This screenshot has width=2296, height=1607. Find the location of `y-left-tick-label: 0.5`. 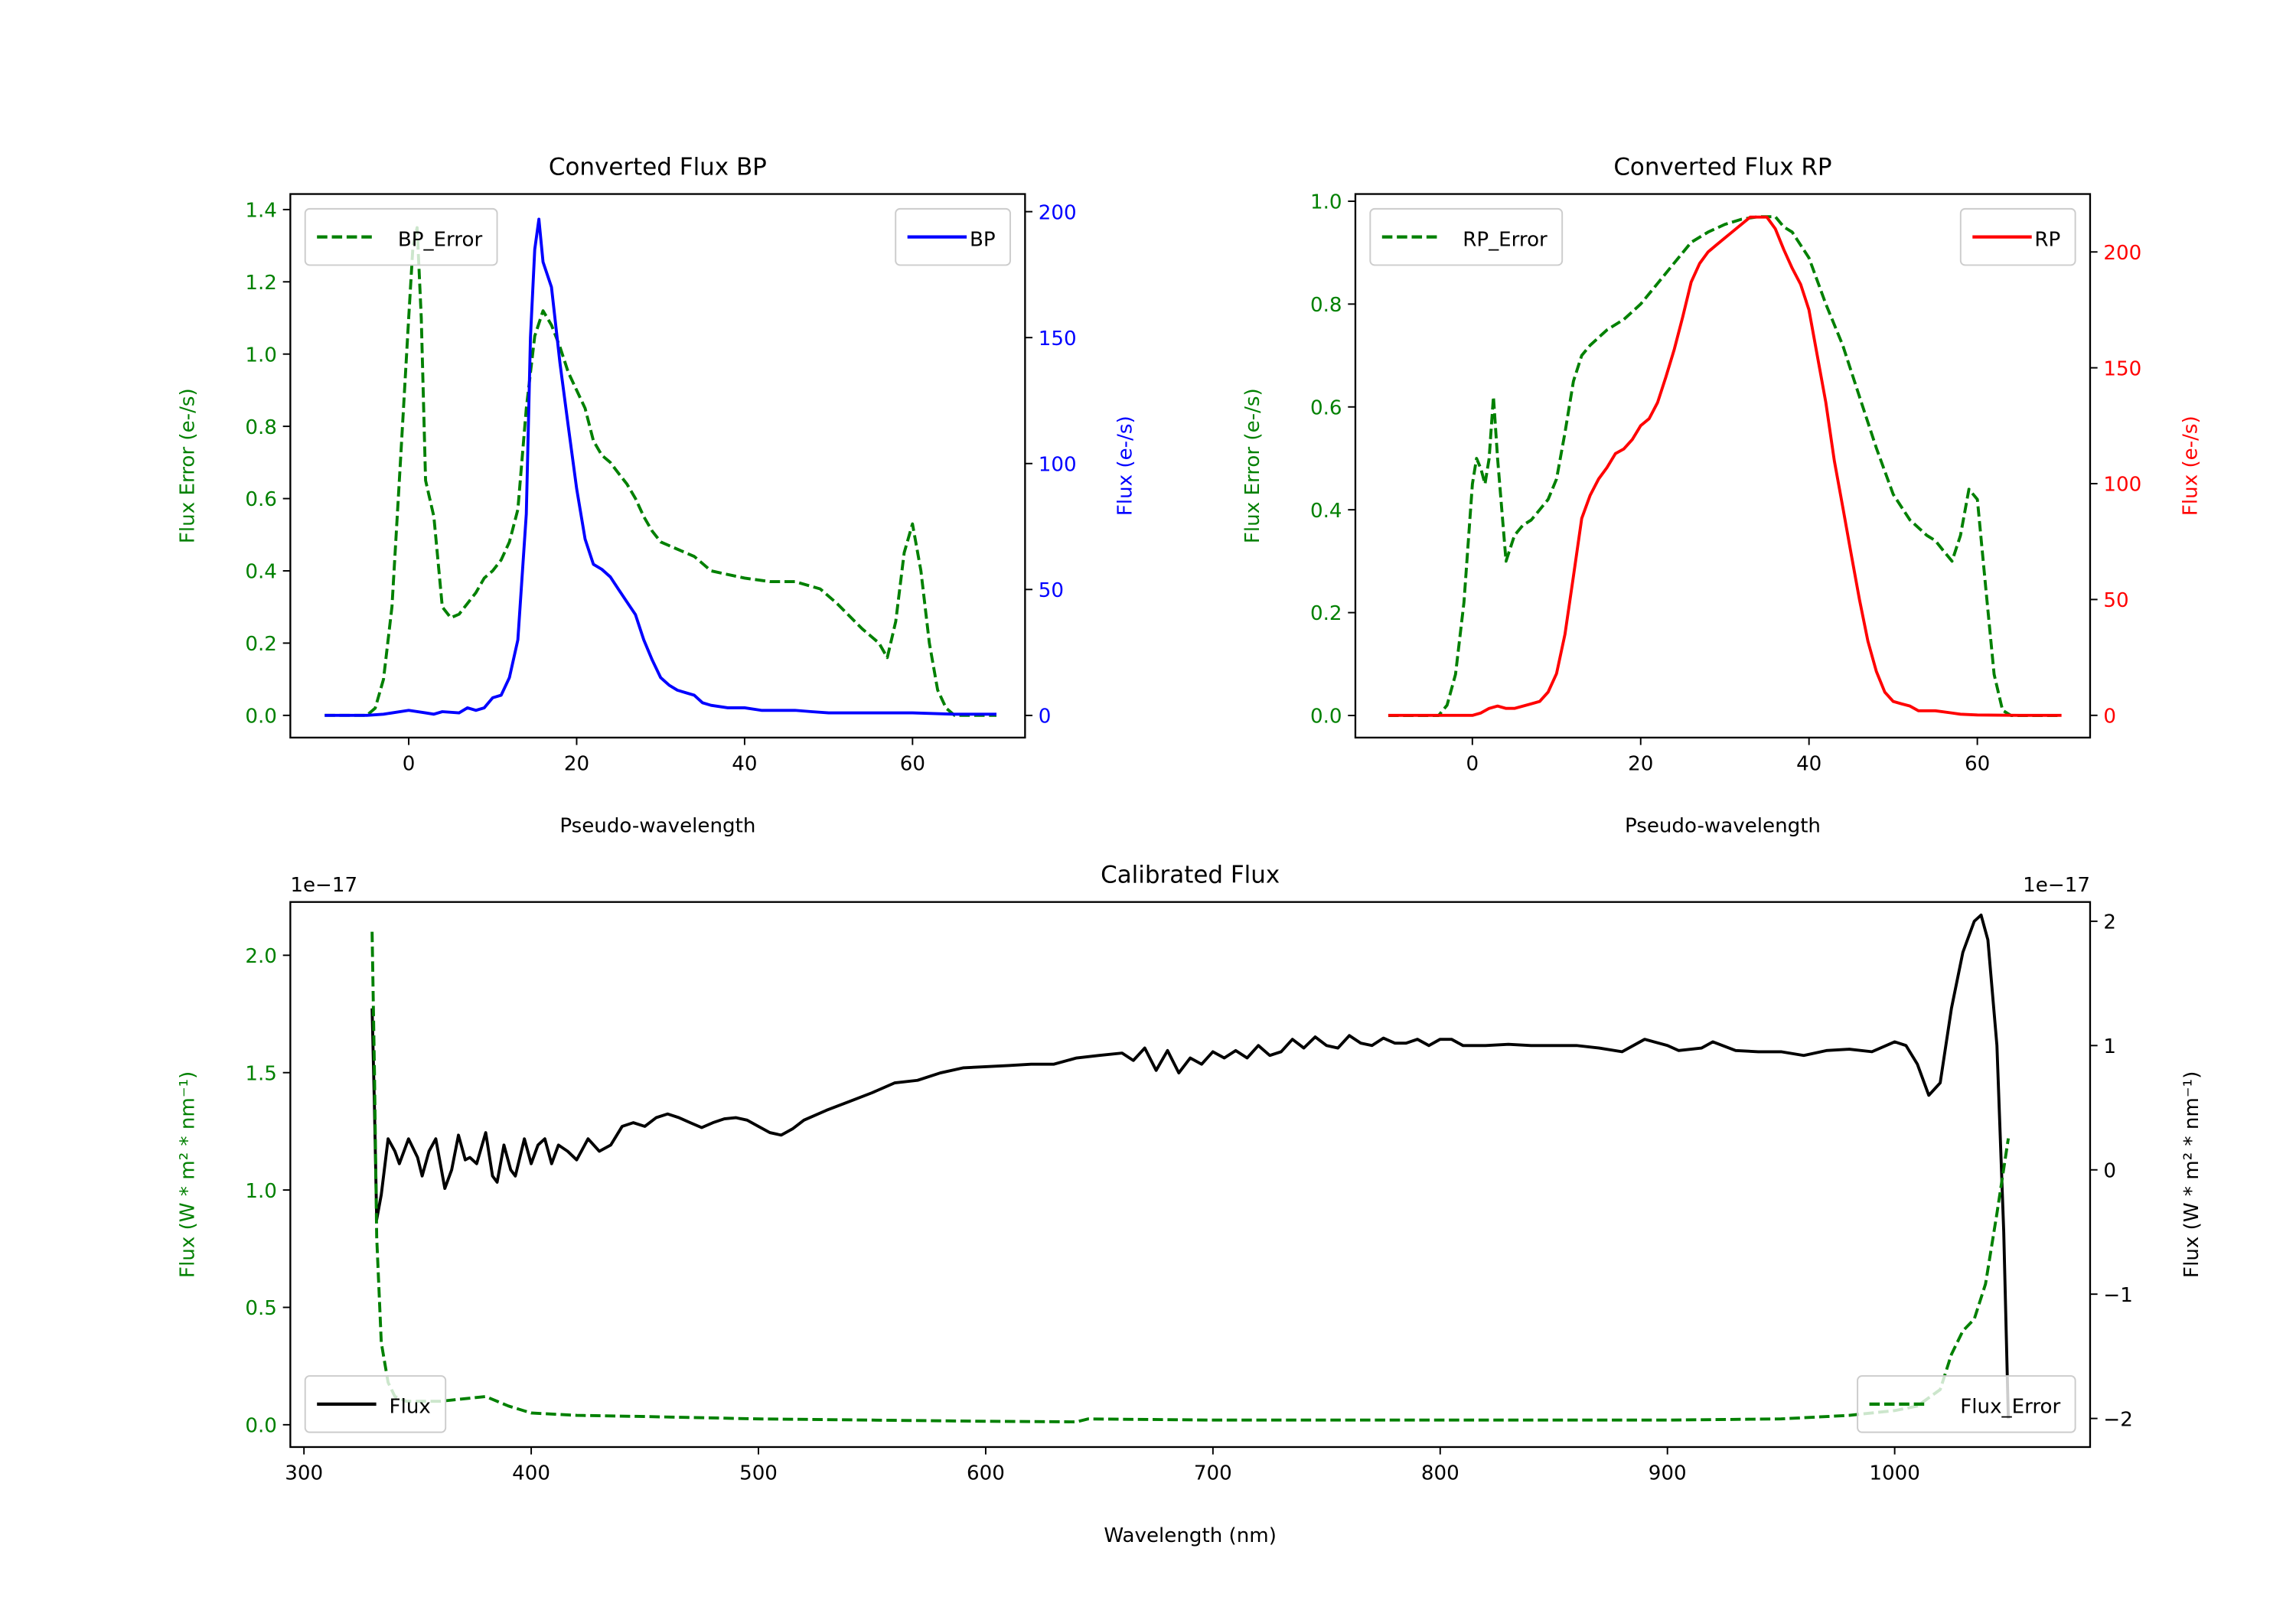

y-left-tick-label: 0.5 is located at coordinates (261, 1308).